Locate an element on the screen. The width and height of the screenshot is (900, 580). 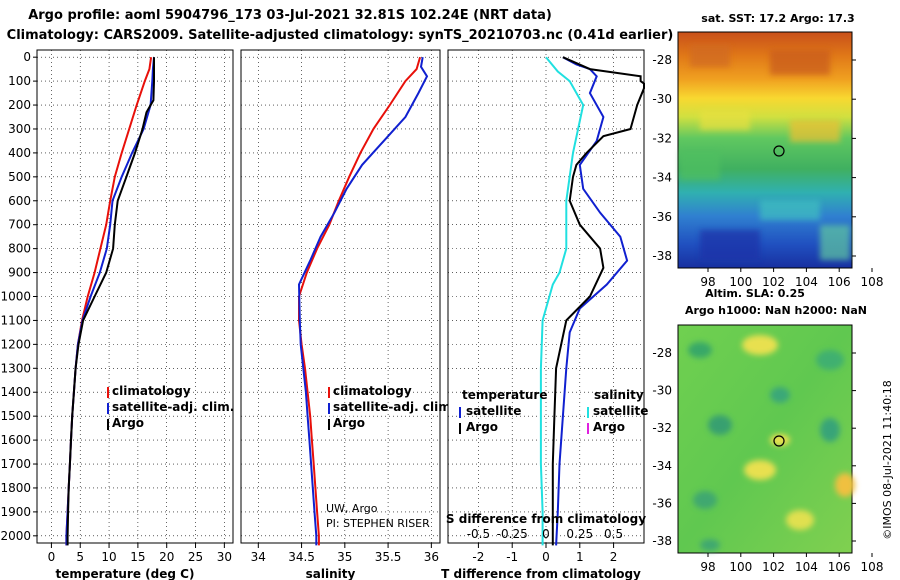
depth-tick-label: 700 is located at coordinates (19, 225).